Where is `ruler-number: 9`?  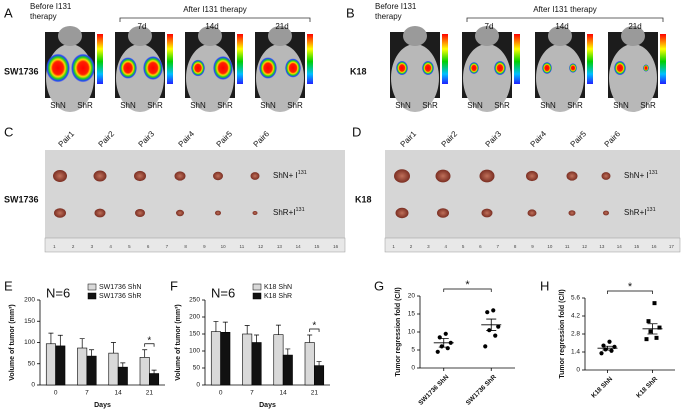 ruler-number: 9 is located at coordinates (532, 246).